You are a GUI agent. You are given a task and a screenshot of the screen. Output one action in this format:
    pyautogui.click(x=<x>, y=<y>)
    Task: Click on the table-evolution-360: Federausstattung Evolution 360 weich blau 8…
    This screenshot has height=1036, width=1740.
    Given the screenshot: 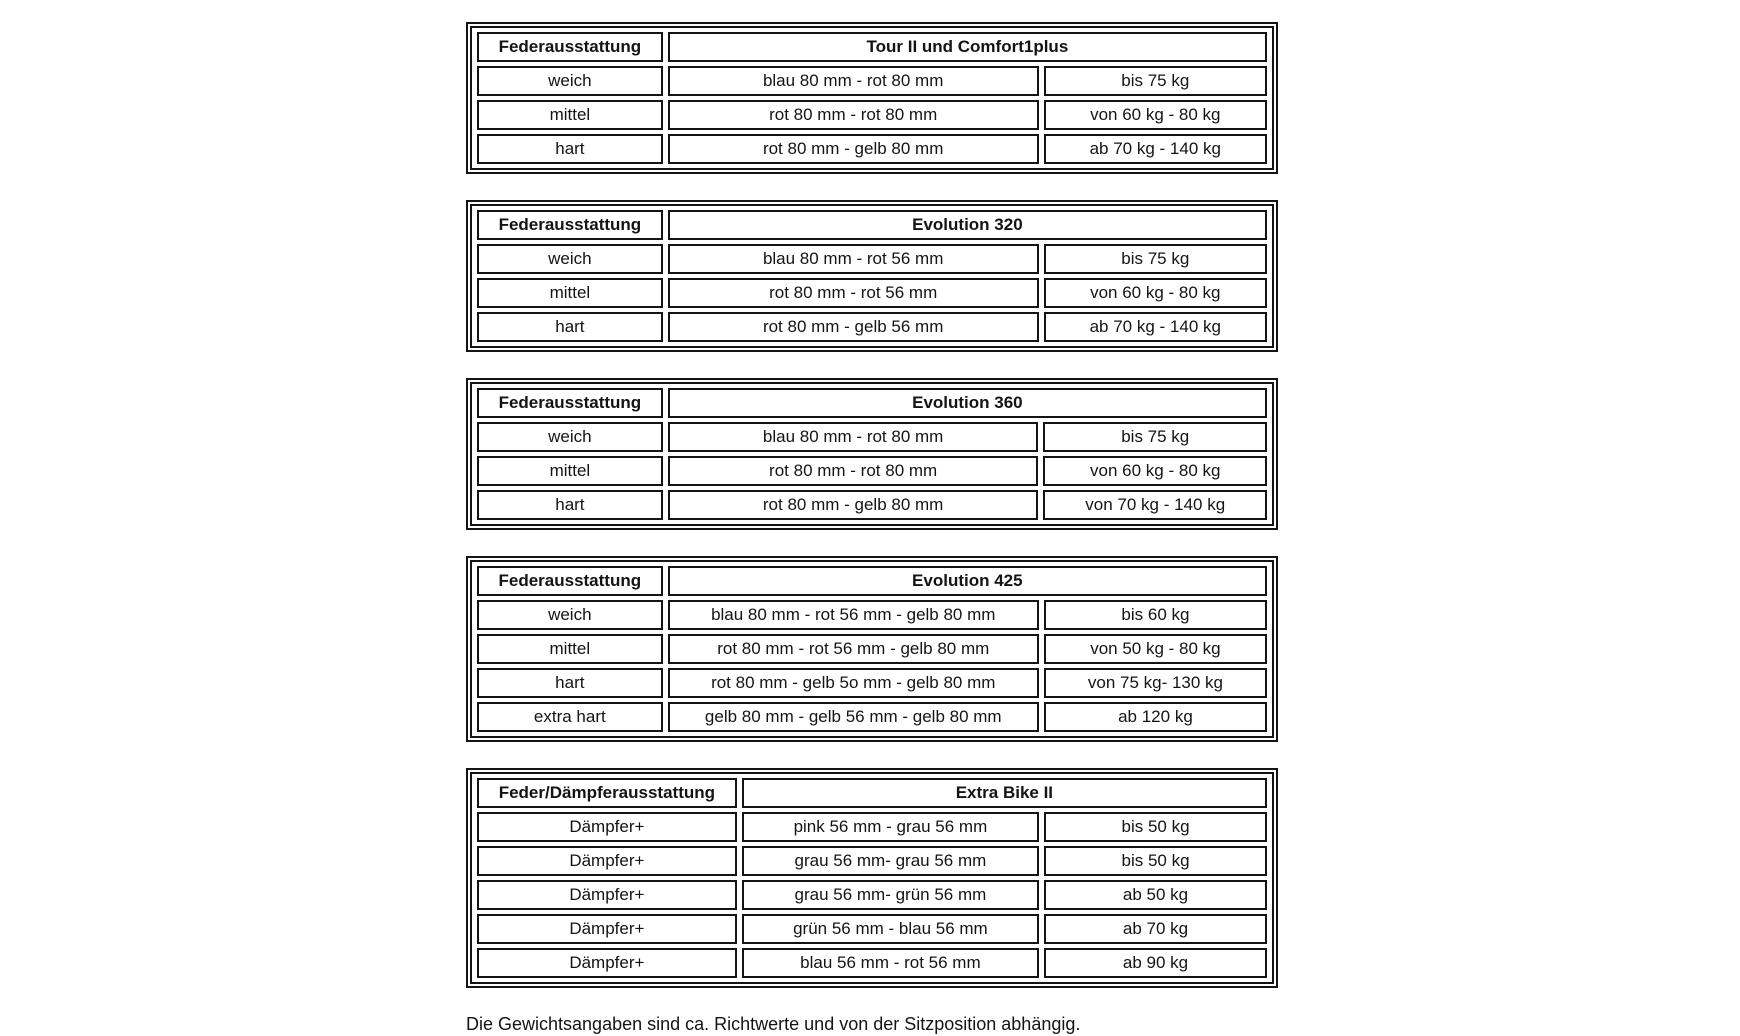 What is the action you would take?
    pyautogui.click(x=872, y=454)
    